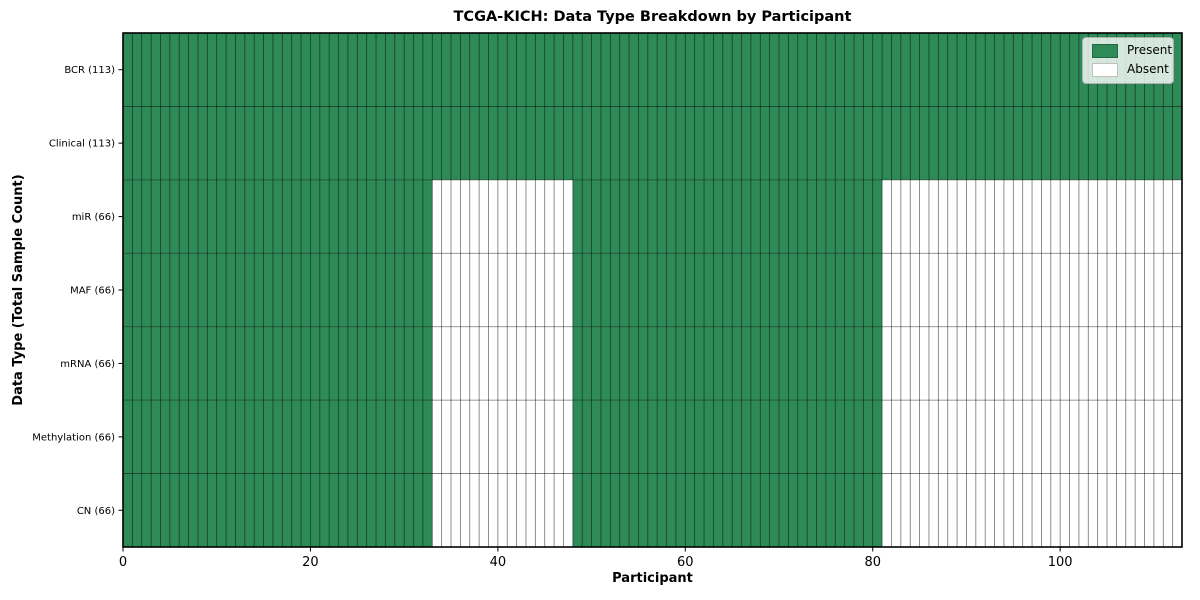 The height and width of the screenshot is (600, 1200). I want to click on legend-item-absent: Absent, so click(1130, 70).